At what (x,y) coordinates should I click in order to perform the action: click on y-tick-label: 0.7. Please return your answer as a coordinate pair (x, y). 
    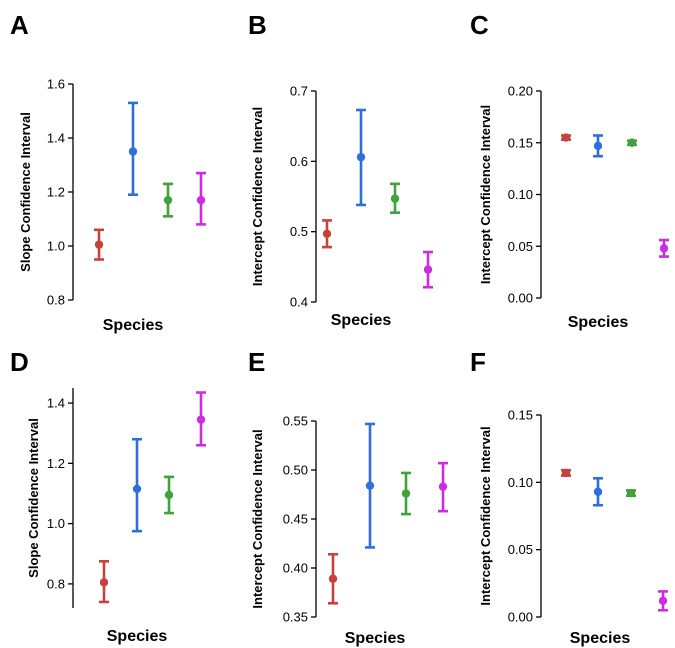
    Looking at the image, I should click on (299, 91).